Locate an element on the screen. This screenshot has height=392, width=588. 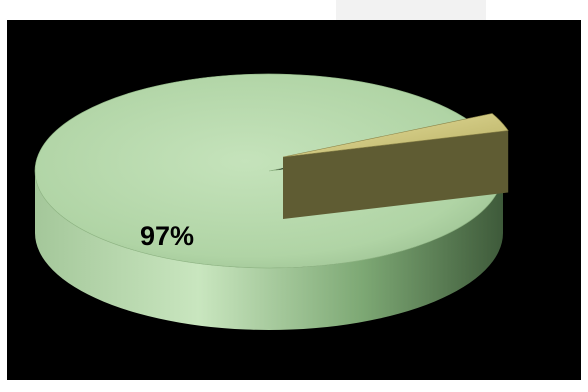
slice-label-0: 97% is located at coordinates (167, 236).